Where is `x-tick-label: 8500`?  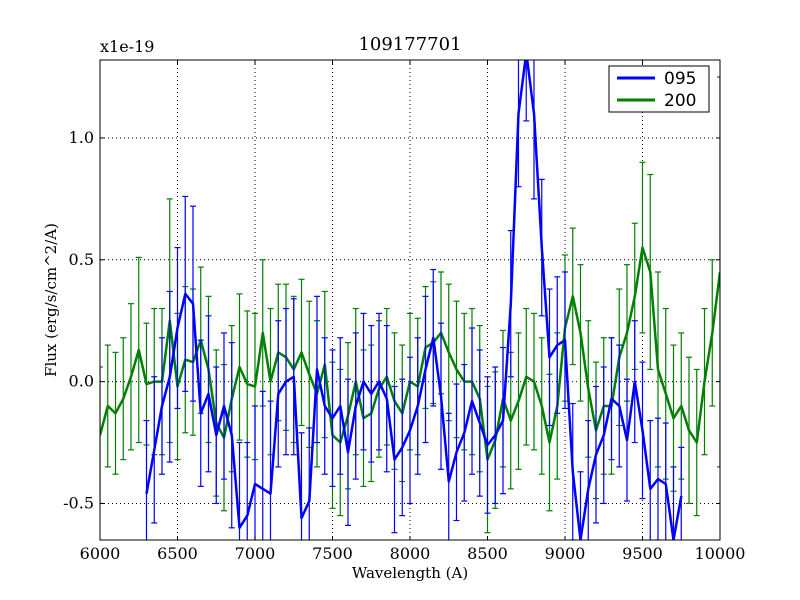 x-tick-label: 8500 is located at coordinates (487, 553).